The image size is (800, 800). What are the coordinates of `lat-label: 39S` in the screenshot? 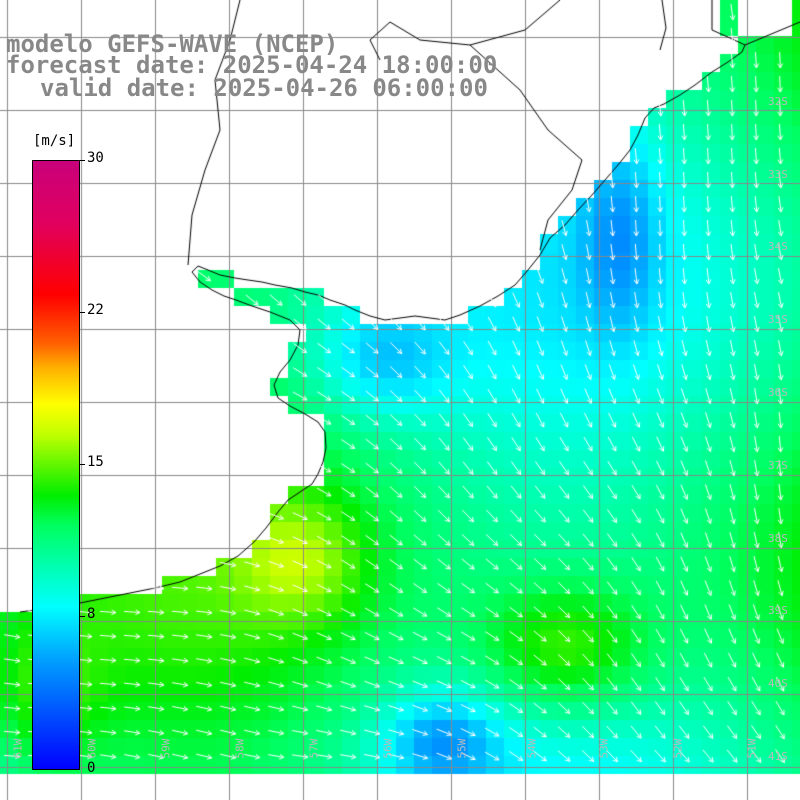 It's located at (778, 610).